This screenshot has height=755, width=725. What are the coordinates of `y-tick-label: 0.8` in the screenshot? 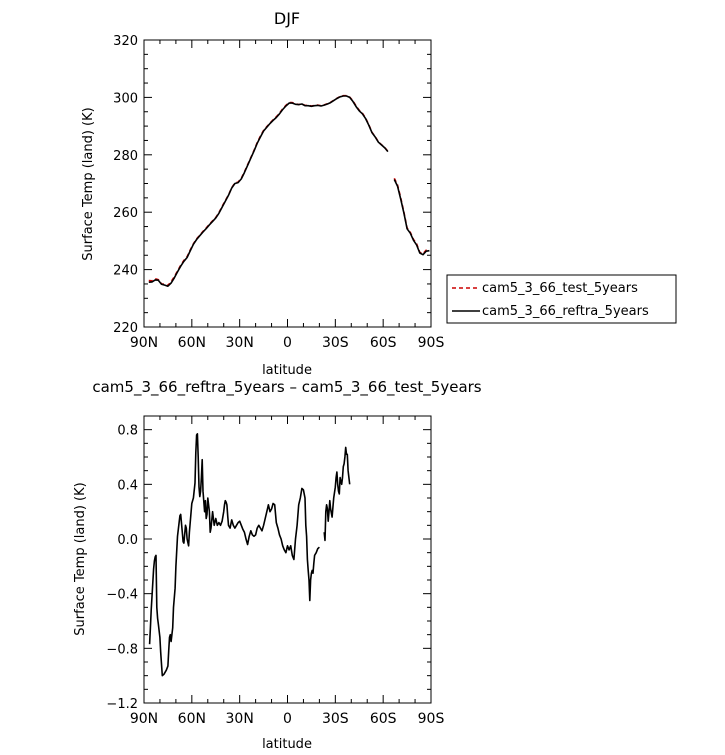 It's located at (127, 431).